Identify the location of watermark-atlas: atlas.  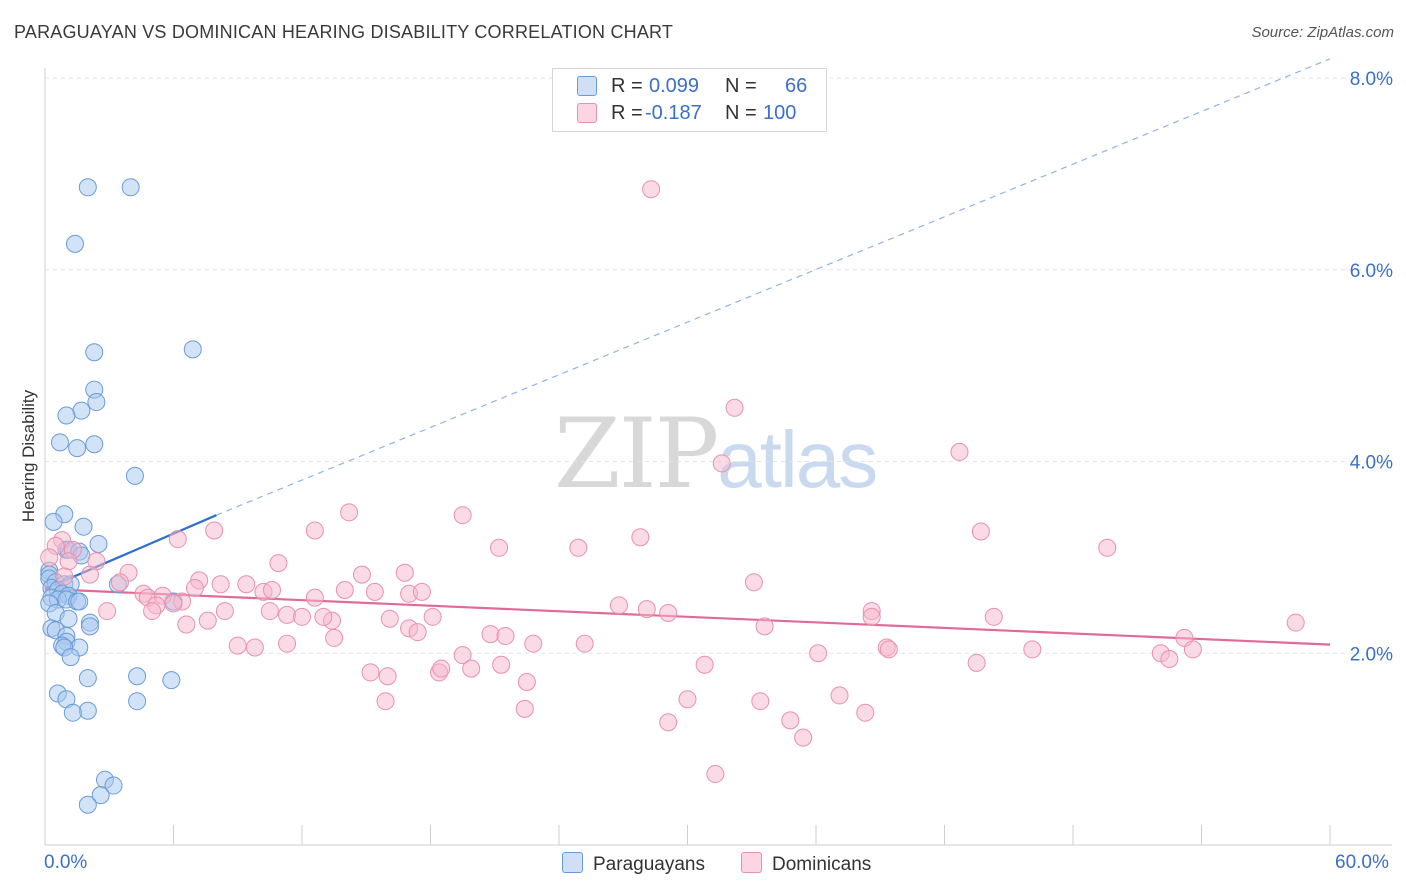
(797, 459).